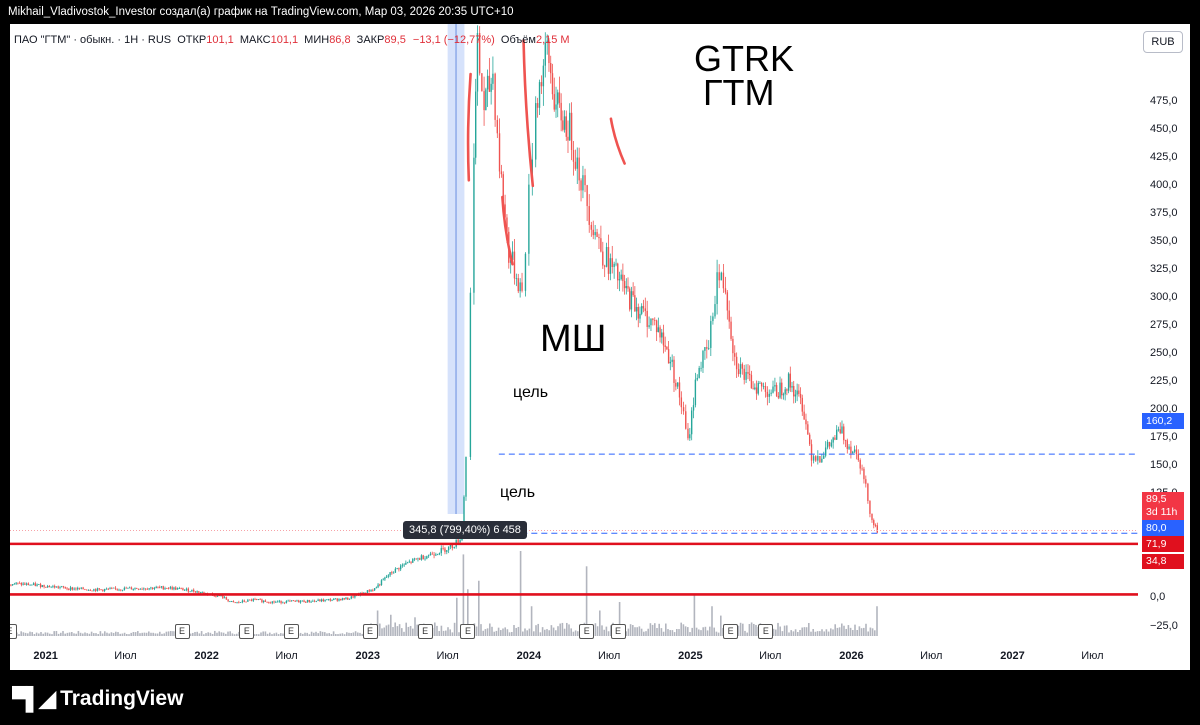 Image resolution: width=1200 pixels, height=725 pixels. Describe the element at coordinates (1162, 512) in the screenshot. I see `bar-countdown: 3d 11h` at that location.